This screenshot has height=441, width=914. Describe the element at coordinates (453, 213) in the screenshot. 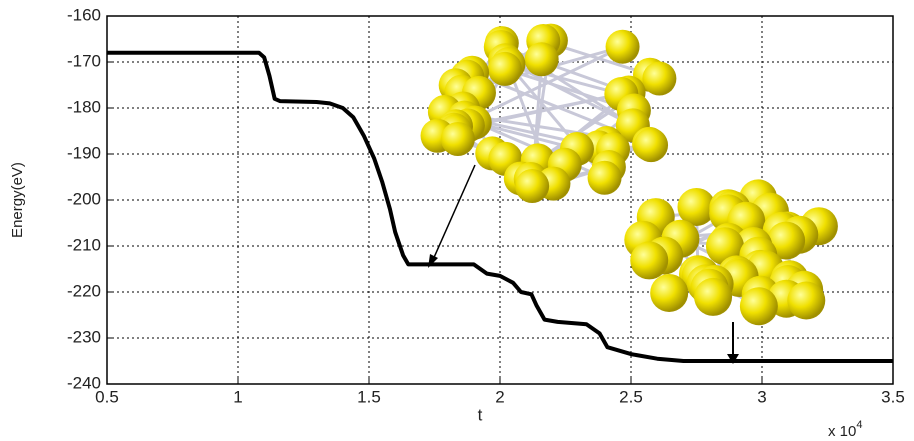

I see `annotation-arrow` at that location.